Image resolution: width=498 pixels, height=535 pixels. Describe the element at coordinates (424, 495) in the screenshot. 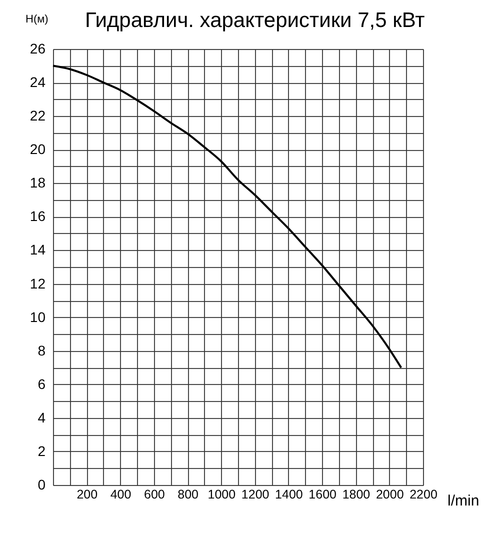

I see `x-tick-label: 2200` at that location.